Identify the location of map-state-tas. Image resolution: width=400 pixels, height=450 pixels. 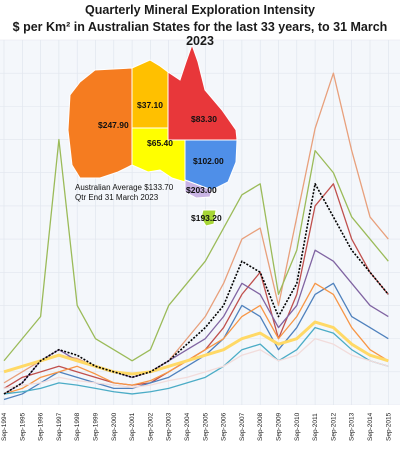
(208, 218).